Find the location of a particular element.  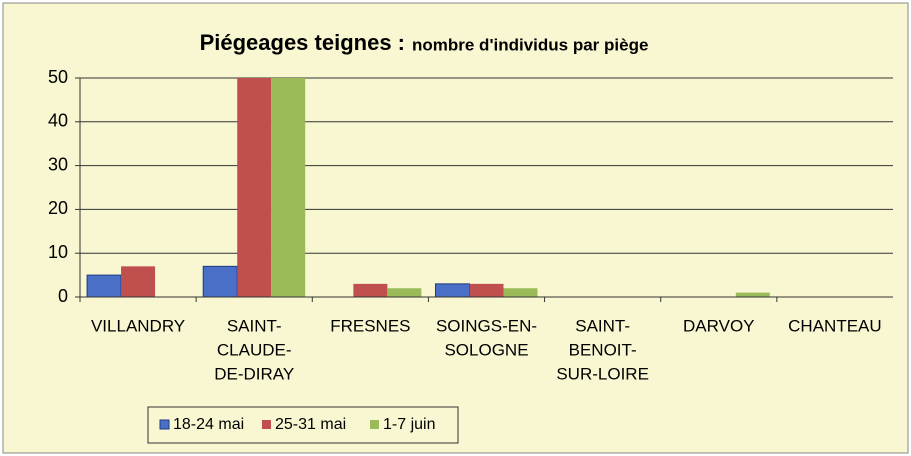

x-tick-label: CHANTEAU is located at coordinates (835, 325).